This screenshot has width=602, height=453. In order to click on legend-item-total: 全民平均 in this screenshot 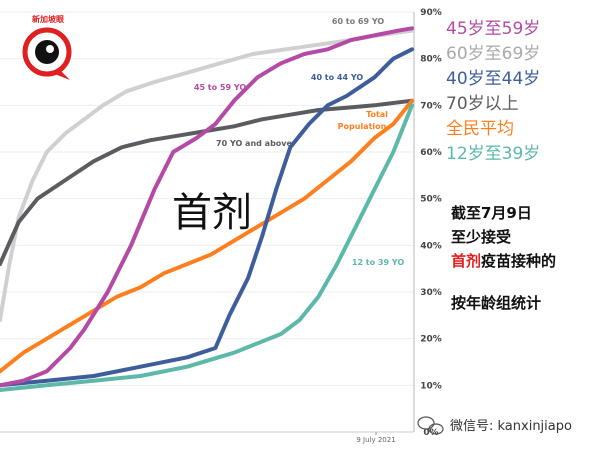, I will do `click(480, 129)`.